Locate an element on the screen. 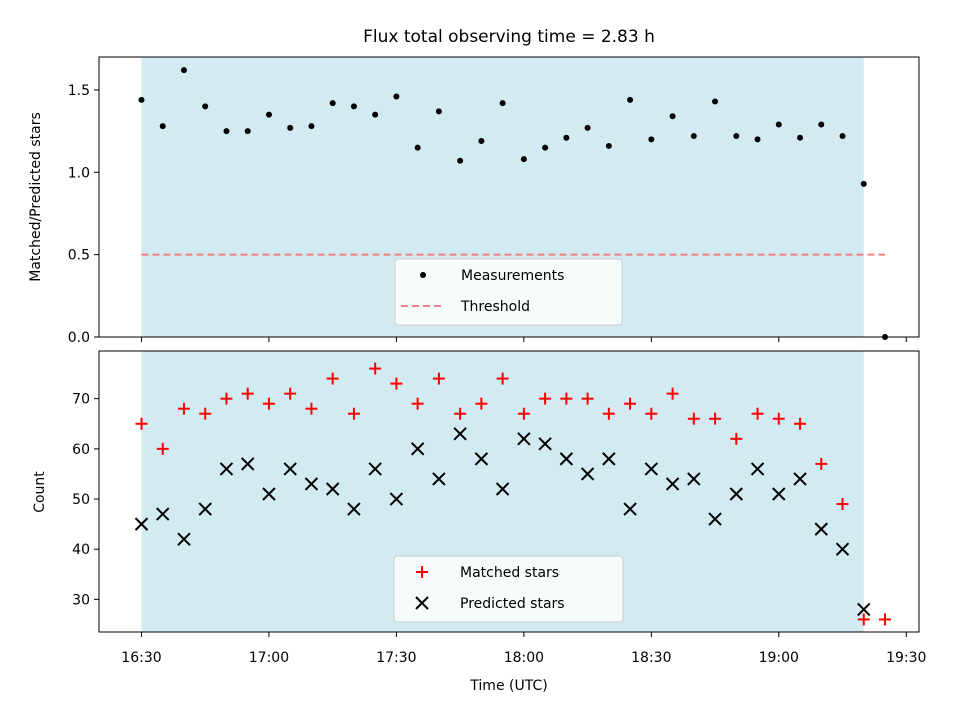 Image resolution: width=960 pixels, height=720 pixels. top-legend: Measurements Threshold is located at coordinates (508, 292).